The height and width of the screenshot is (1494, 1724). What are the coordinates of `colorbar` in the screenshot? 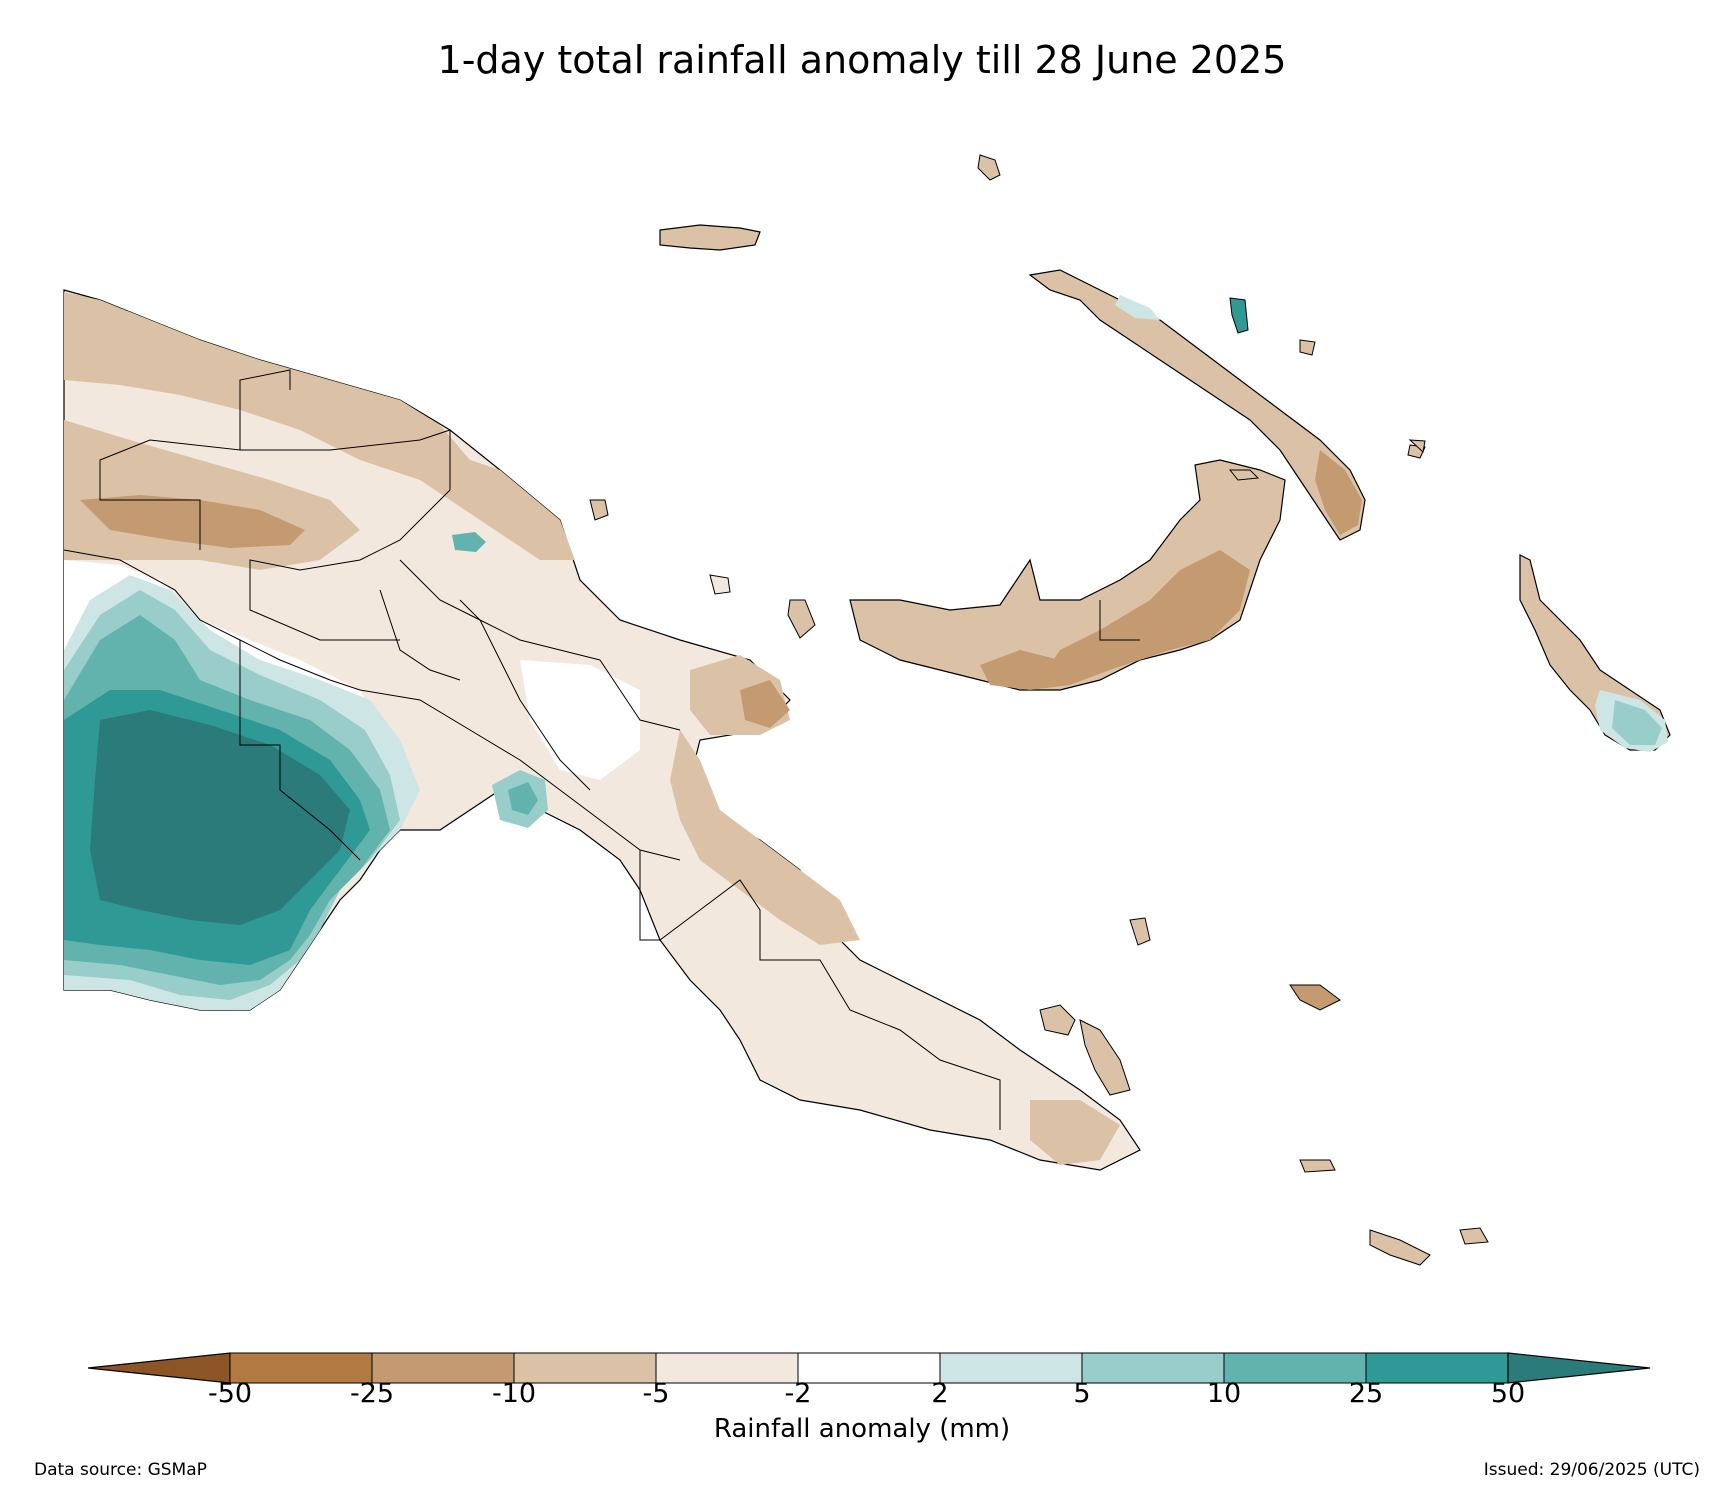 It's located at (869, 1368).